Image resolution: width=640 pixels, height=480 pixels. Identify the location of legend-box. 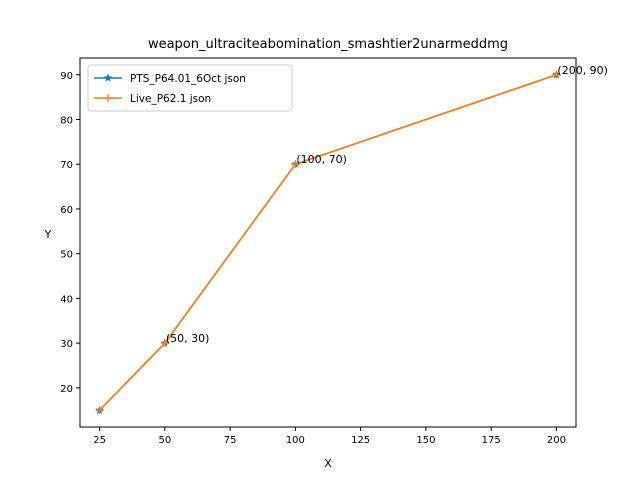
(190, 88).